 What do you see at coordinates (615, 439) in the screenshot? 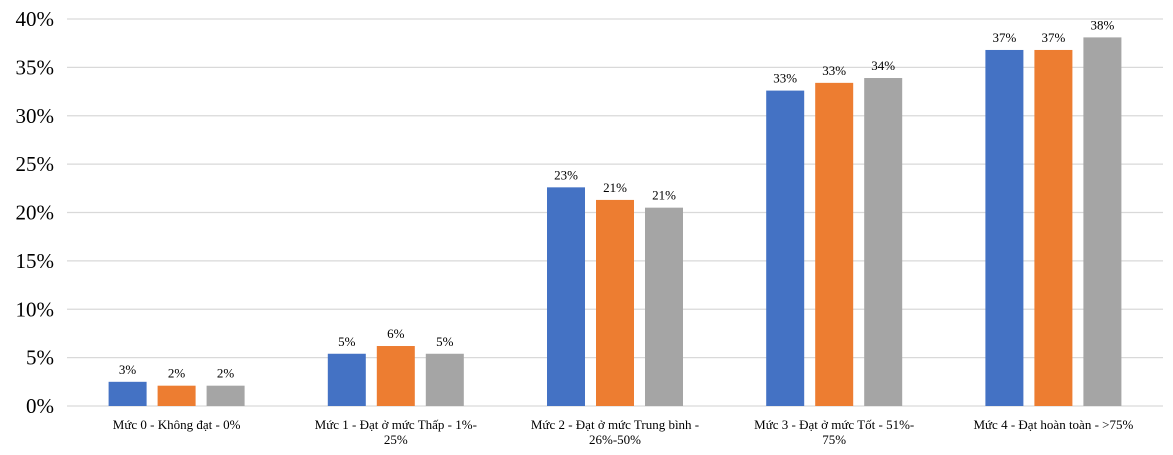
I see `x-category-label: 26%-50%` at bounding box center [615, 439].